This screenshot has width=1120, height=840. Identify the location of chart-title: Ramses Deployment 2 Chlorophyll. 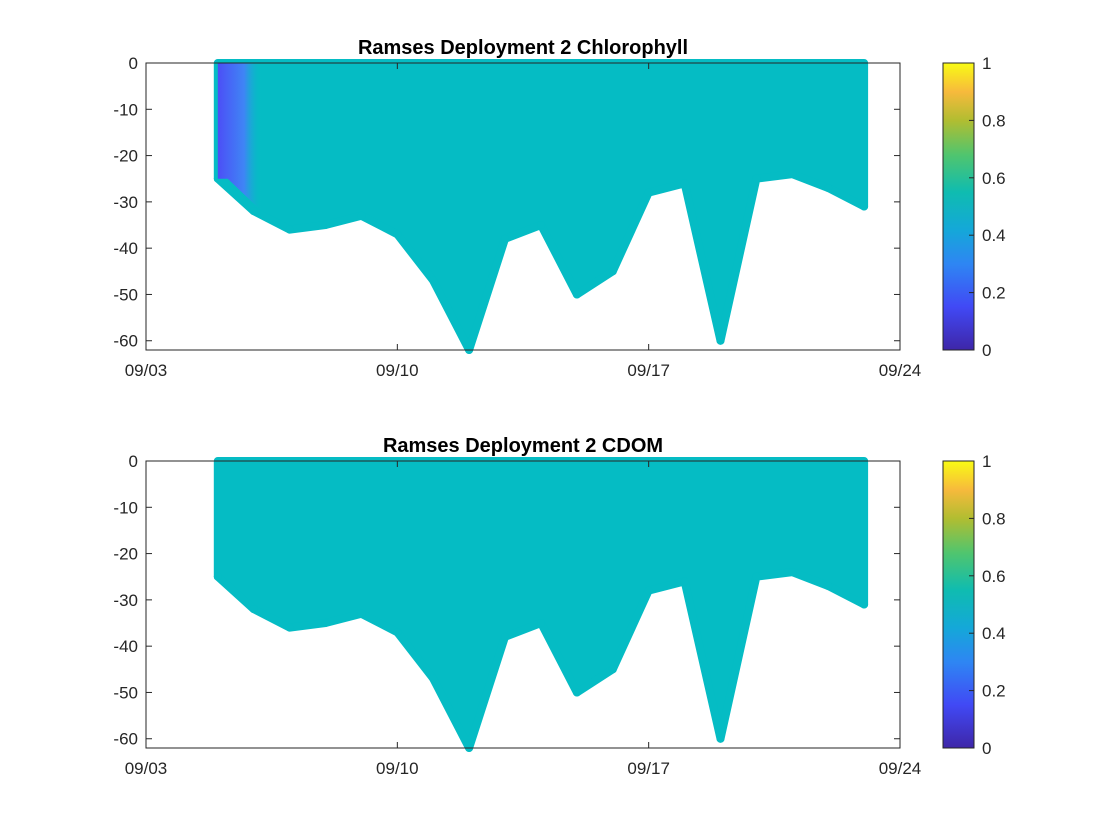
(523, 48).